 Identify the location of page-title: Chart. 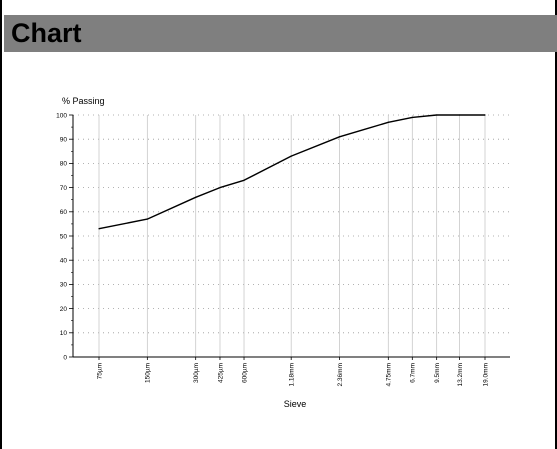
(46, 33).